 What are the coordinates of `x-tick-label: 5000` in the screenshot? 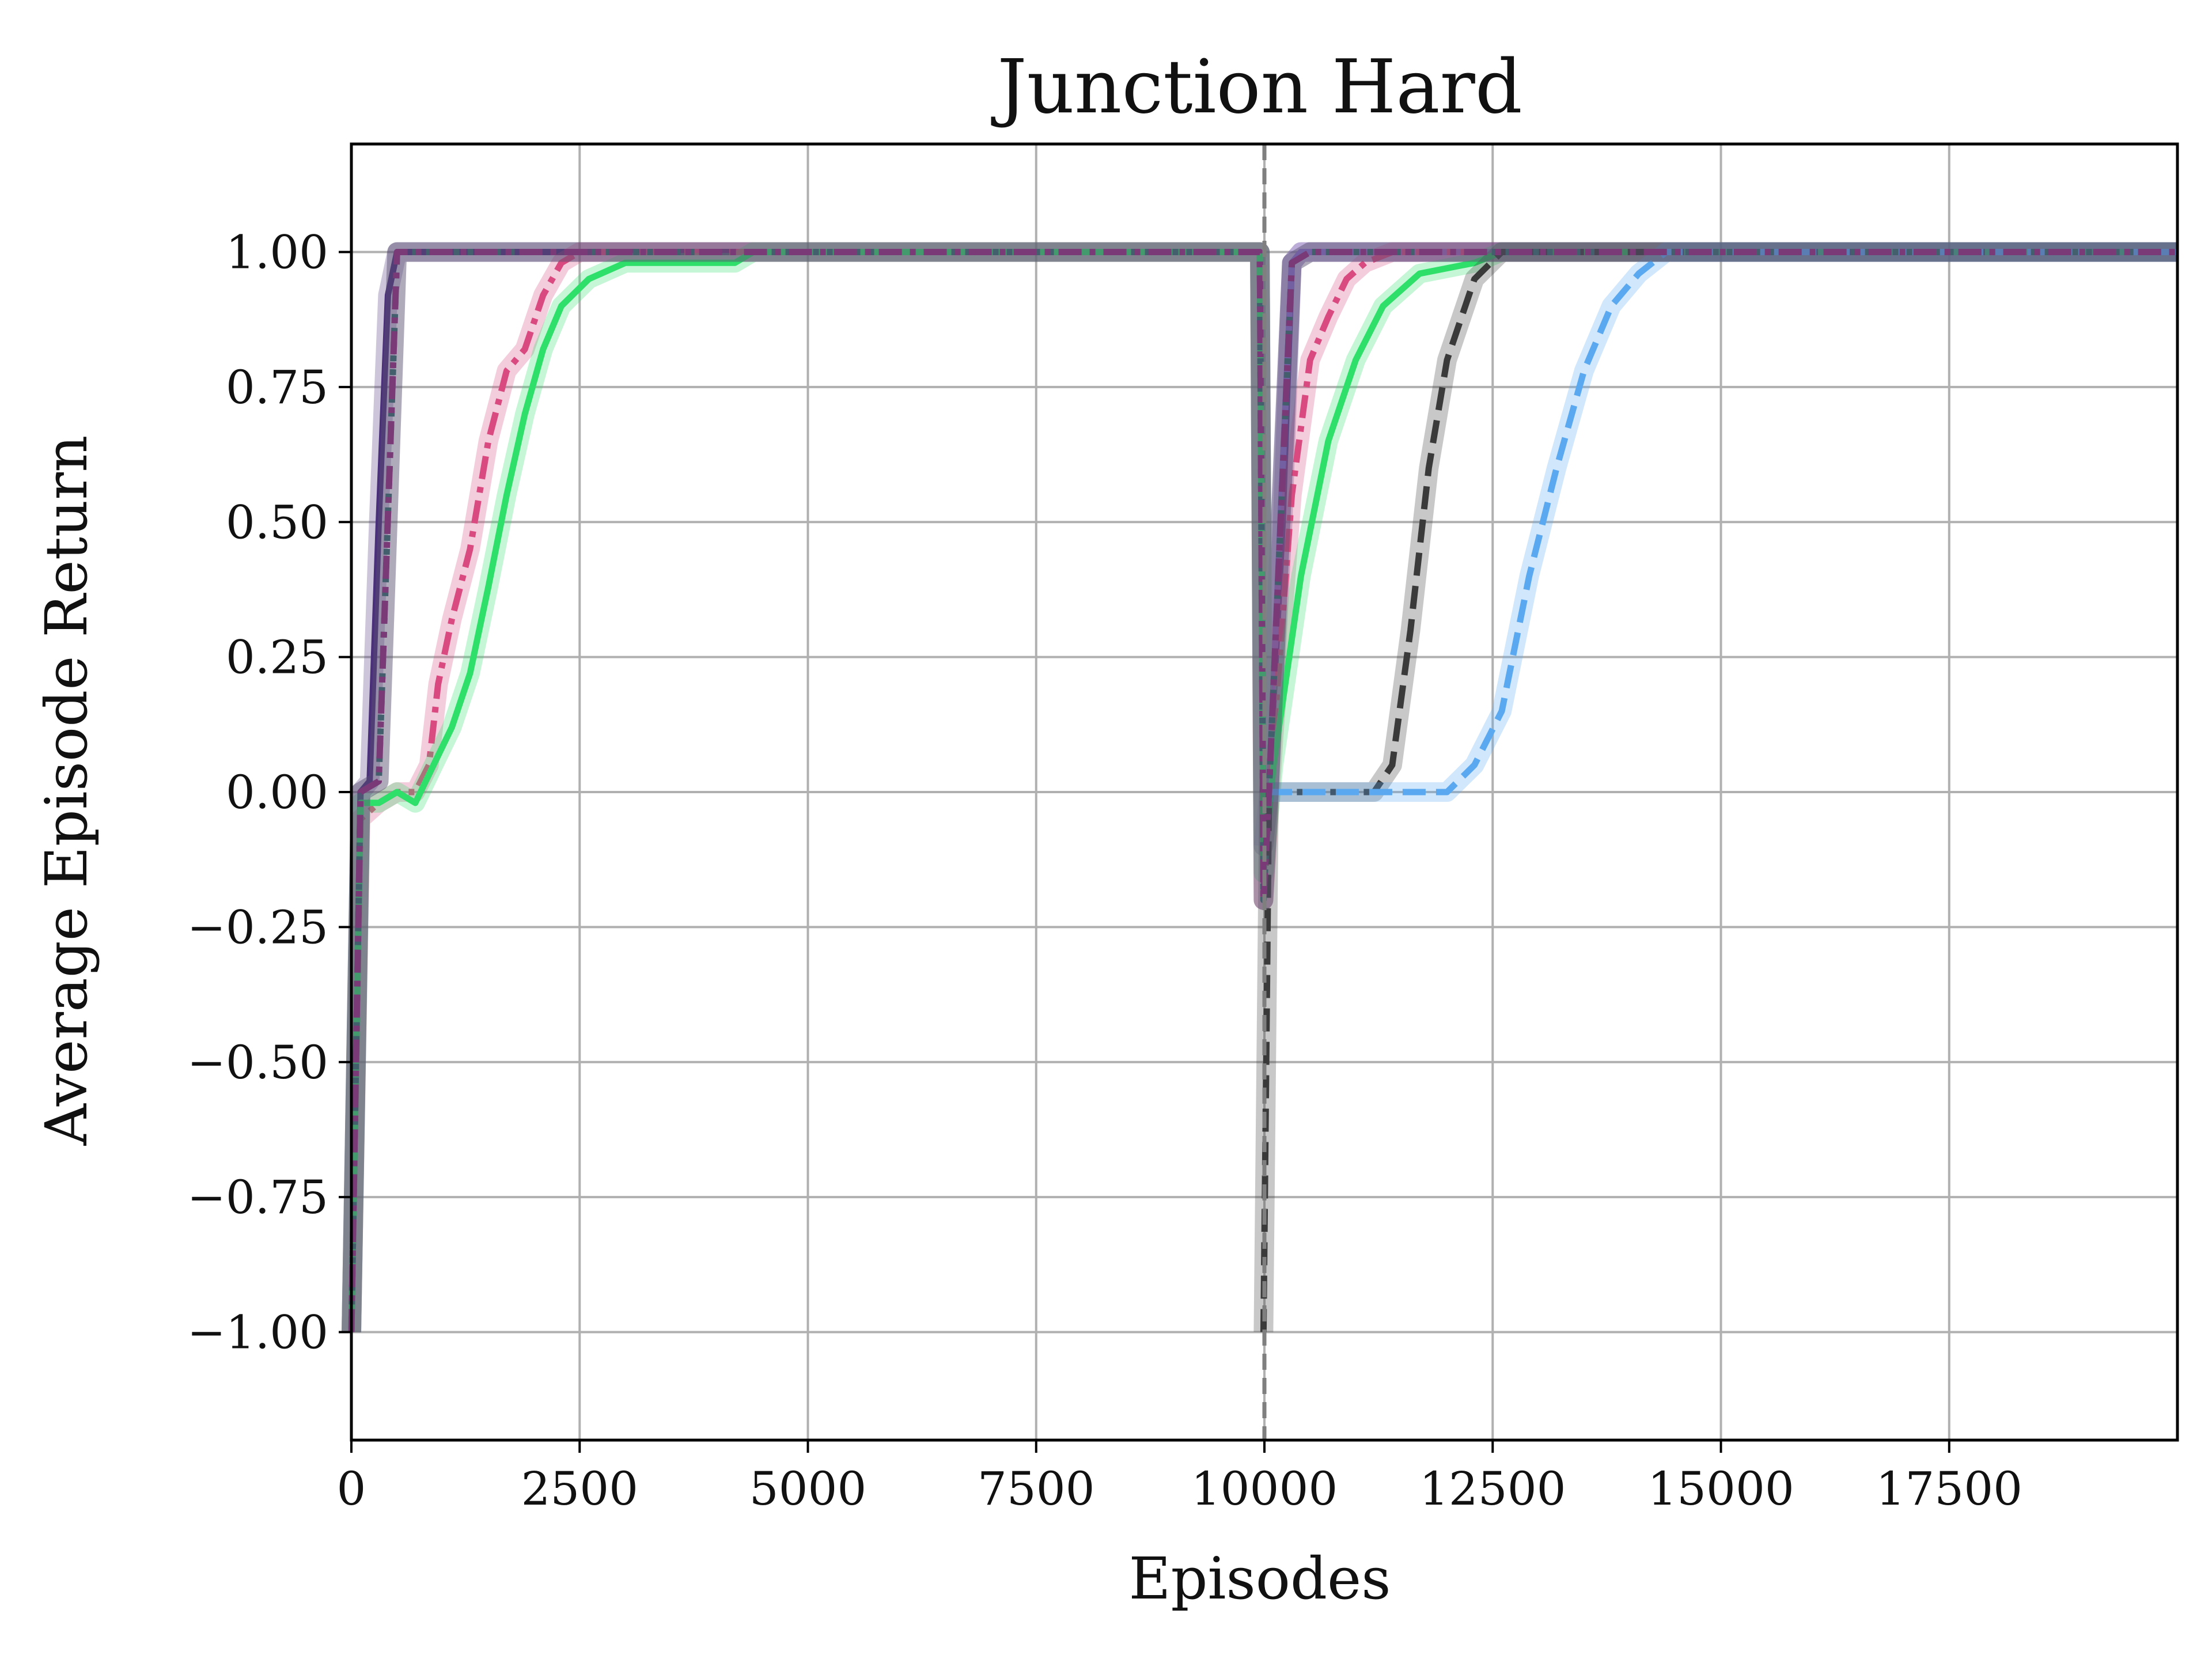 It's located at (808, 1489).